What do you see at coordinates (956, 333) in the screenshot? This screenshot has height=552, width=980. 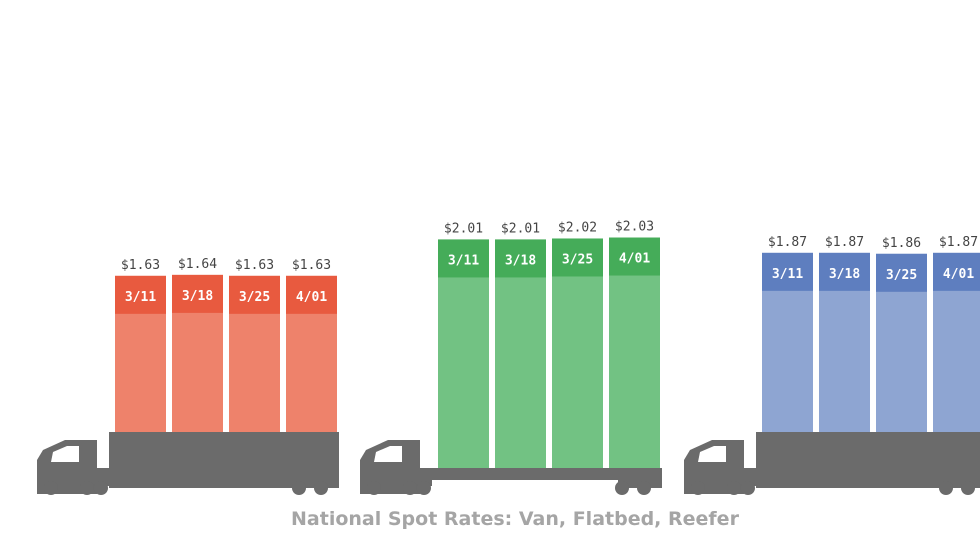 I see `bar-3-4: 4/01 $1.87` at bounding box center [956, 333].